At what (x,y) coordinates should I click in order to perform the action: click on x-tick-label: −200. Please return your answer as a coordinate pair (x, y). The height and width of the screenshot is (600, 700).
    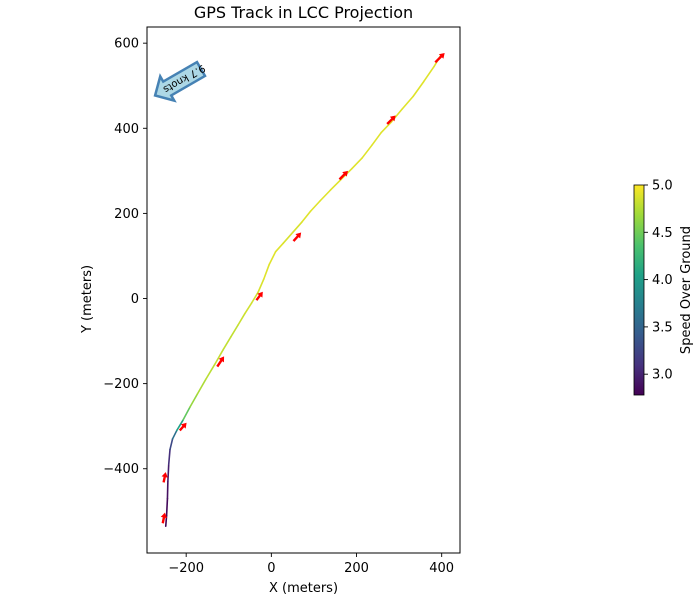
    Looking at the image, I should click on (186, 568).